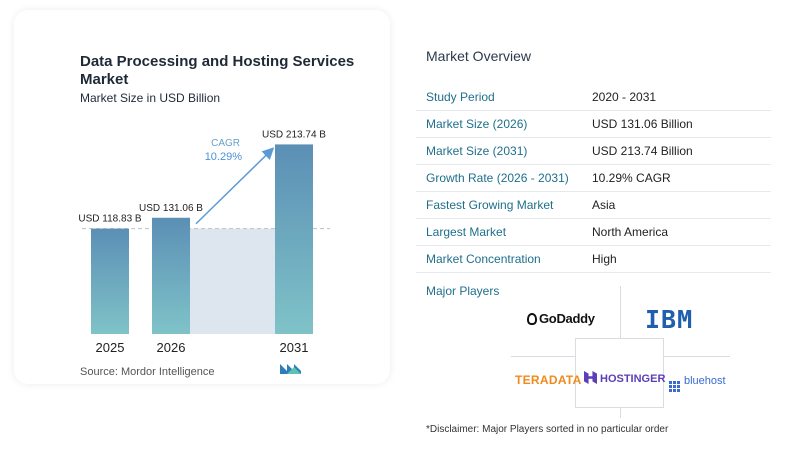  I want to click on major-players-title: Major Players, so click(463, 291).